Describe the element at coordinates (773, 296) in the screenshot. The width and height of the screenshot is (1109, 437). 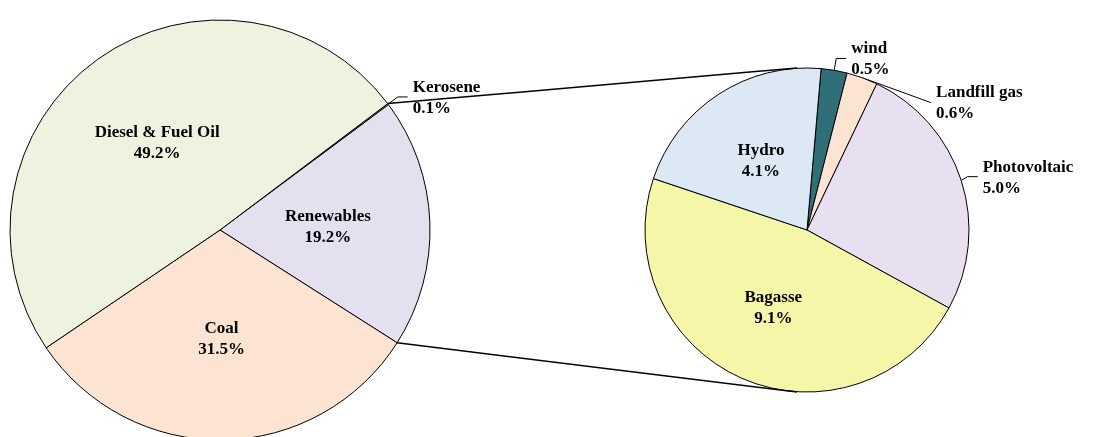
I see `slice-label: Bagasse` at that location.